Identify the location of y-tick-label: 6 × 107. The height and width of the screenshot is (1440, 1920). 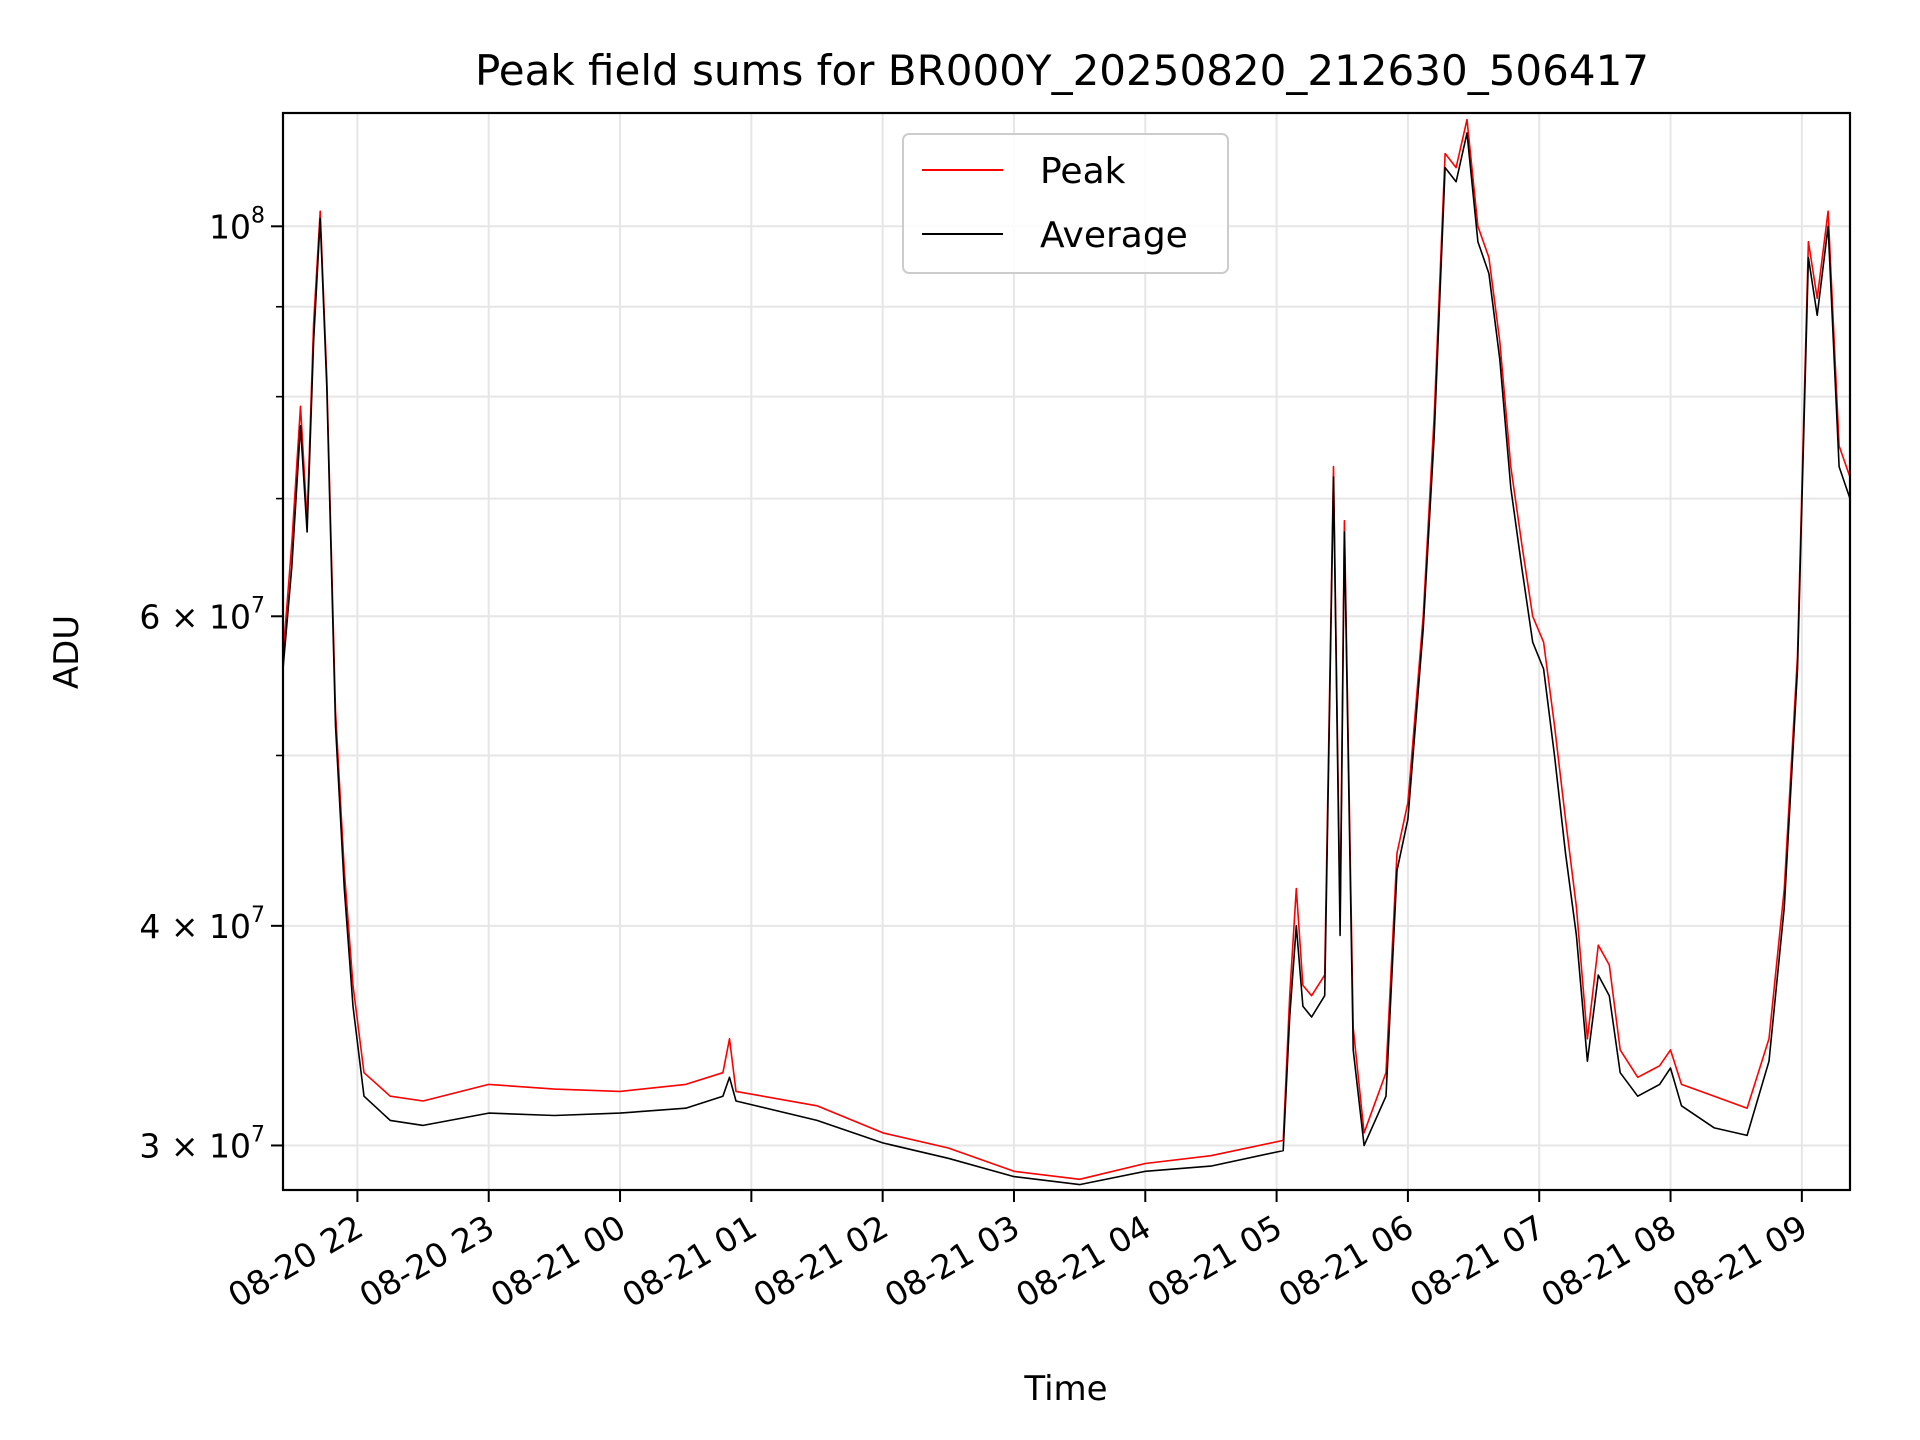
(202, 614).